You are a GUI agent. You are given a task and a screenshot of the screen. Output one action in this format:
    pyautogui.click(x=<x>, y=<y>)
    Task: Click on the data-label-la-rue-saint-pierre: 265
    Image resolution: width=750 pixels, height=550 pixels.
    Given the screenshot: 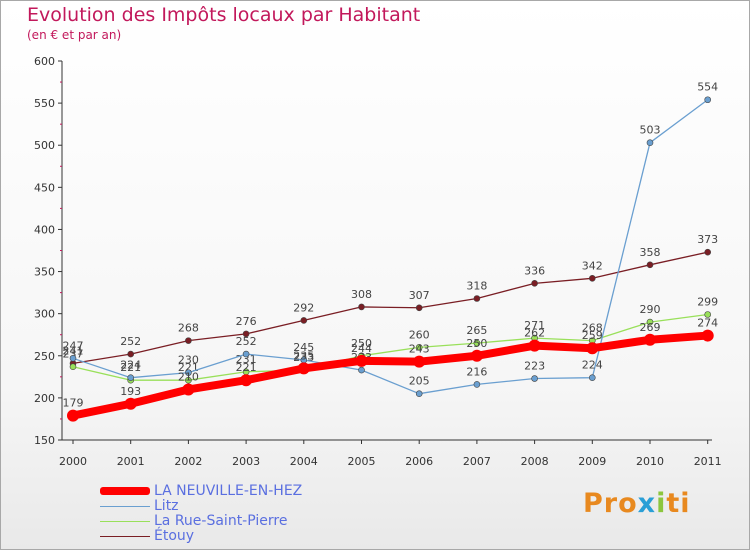 What is the action you would take?
    pyautogui.click(x=476, y=330)
    